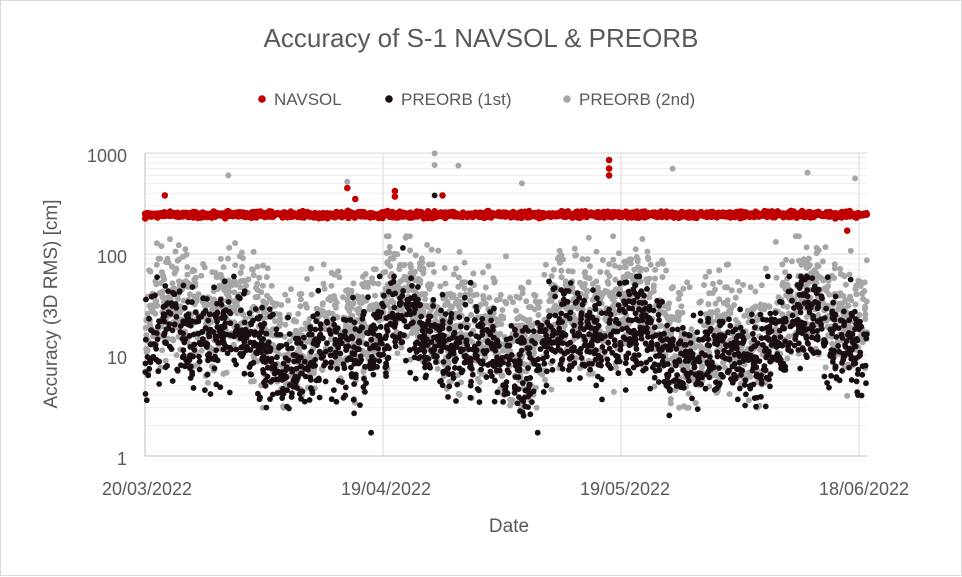 This screenshot has width=962, height=577. I want to click on x-tick-19-05-2022: 19/05/2022, so click(625, 489).